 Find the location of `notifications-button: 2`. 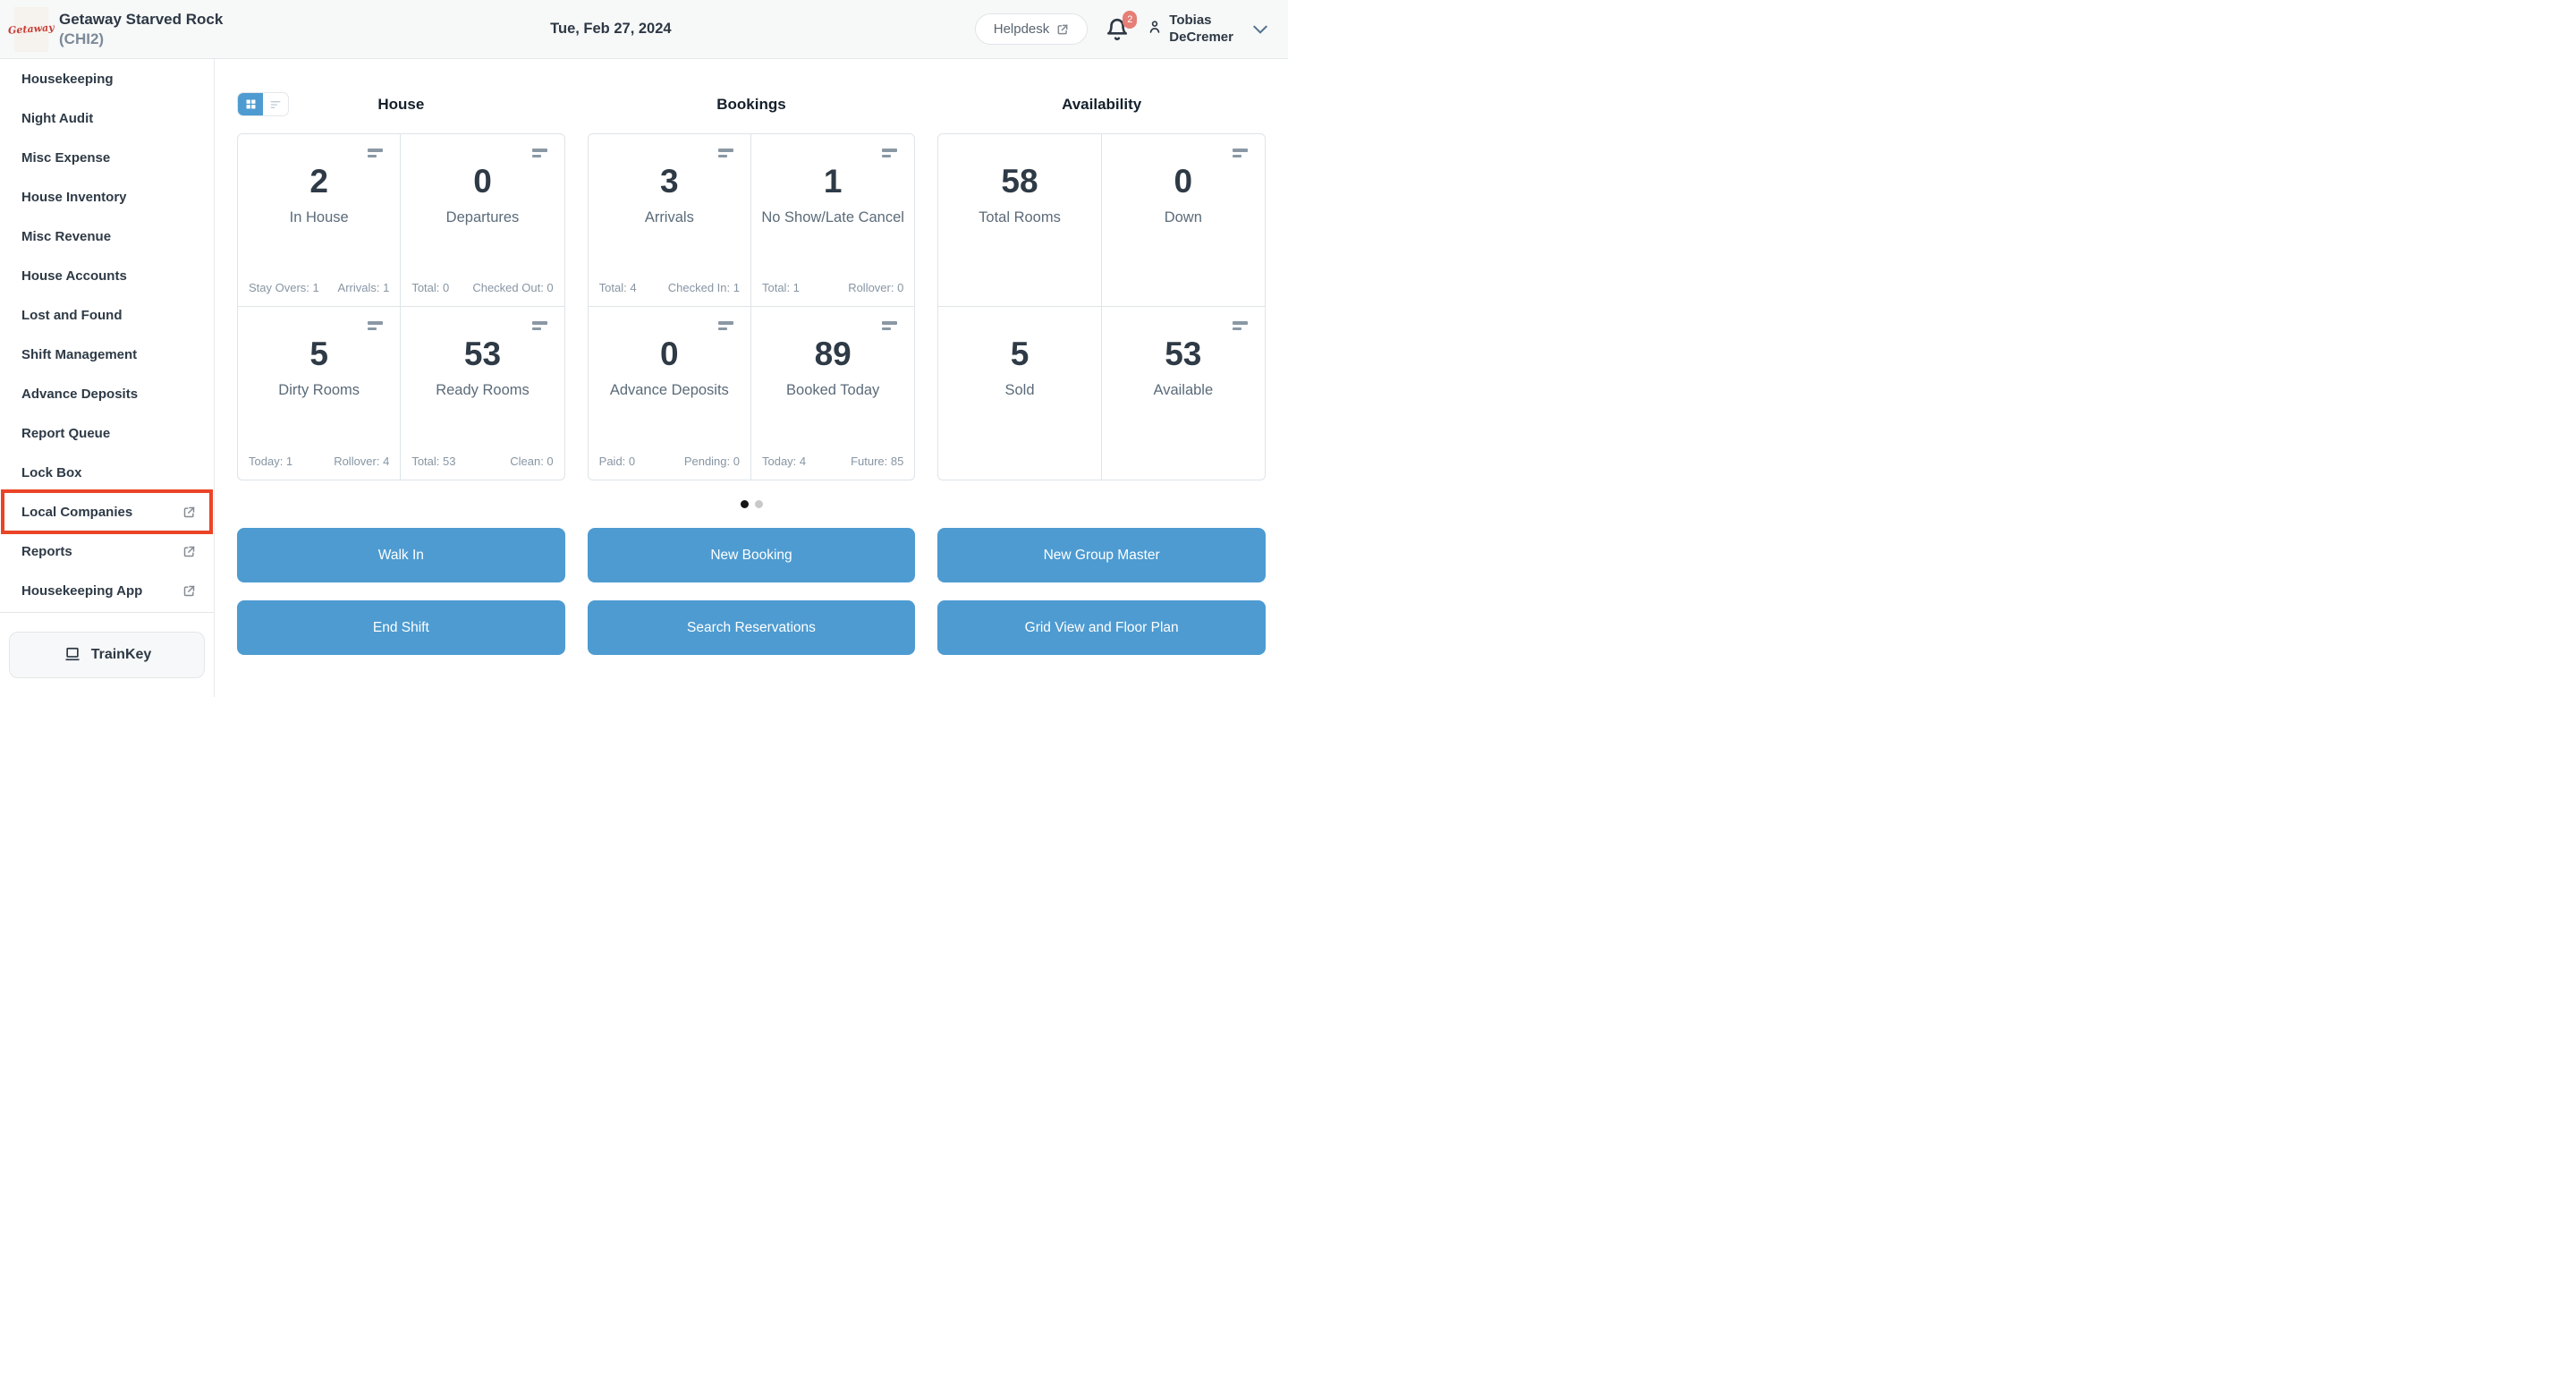

notifications-button: 2 is located at coordinates (1122, 26).